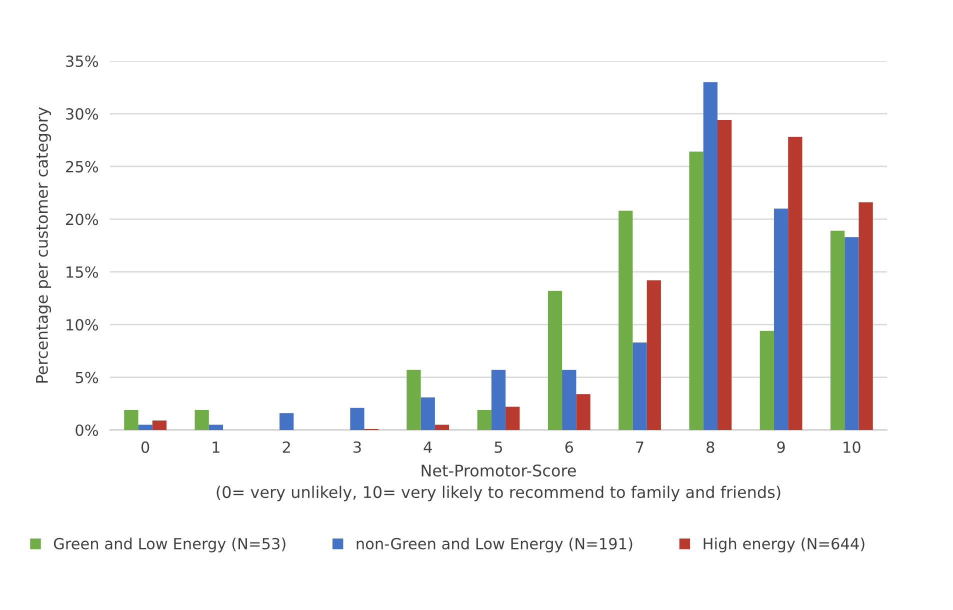 The height and width of the screenshot is (610, 953). Describe the element at coordinates (710, 447) in the screenshot. I see `x-tick-label: 8` at that location.